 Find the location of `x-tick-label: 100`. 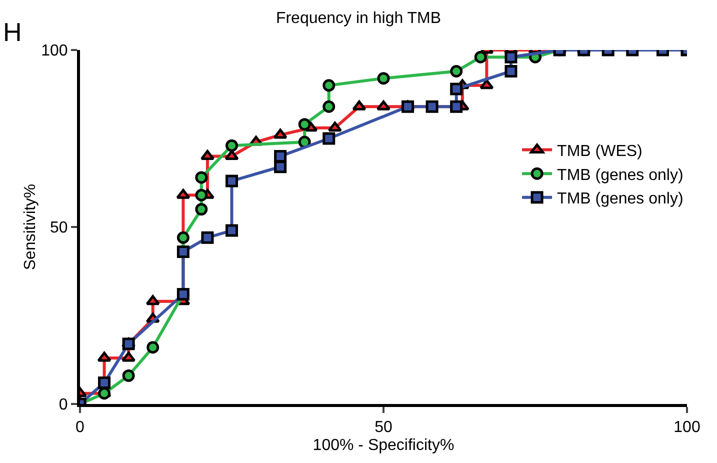

x-tick-label: 100 is located at coordinates (687, 427).